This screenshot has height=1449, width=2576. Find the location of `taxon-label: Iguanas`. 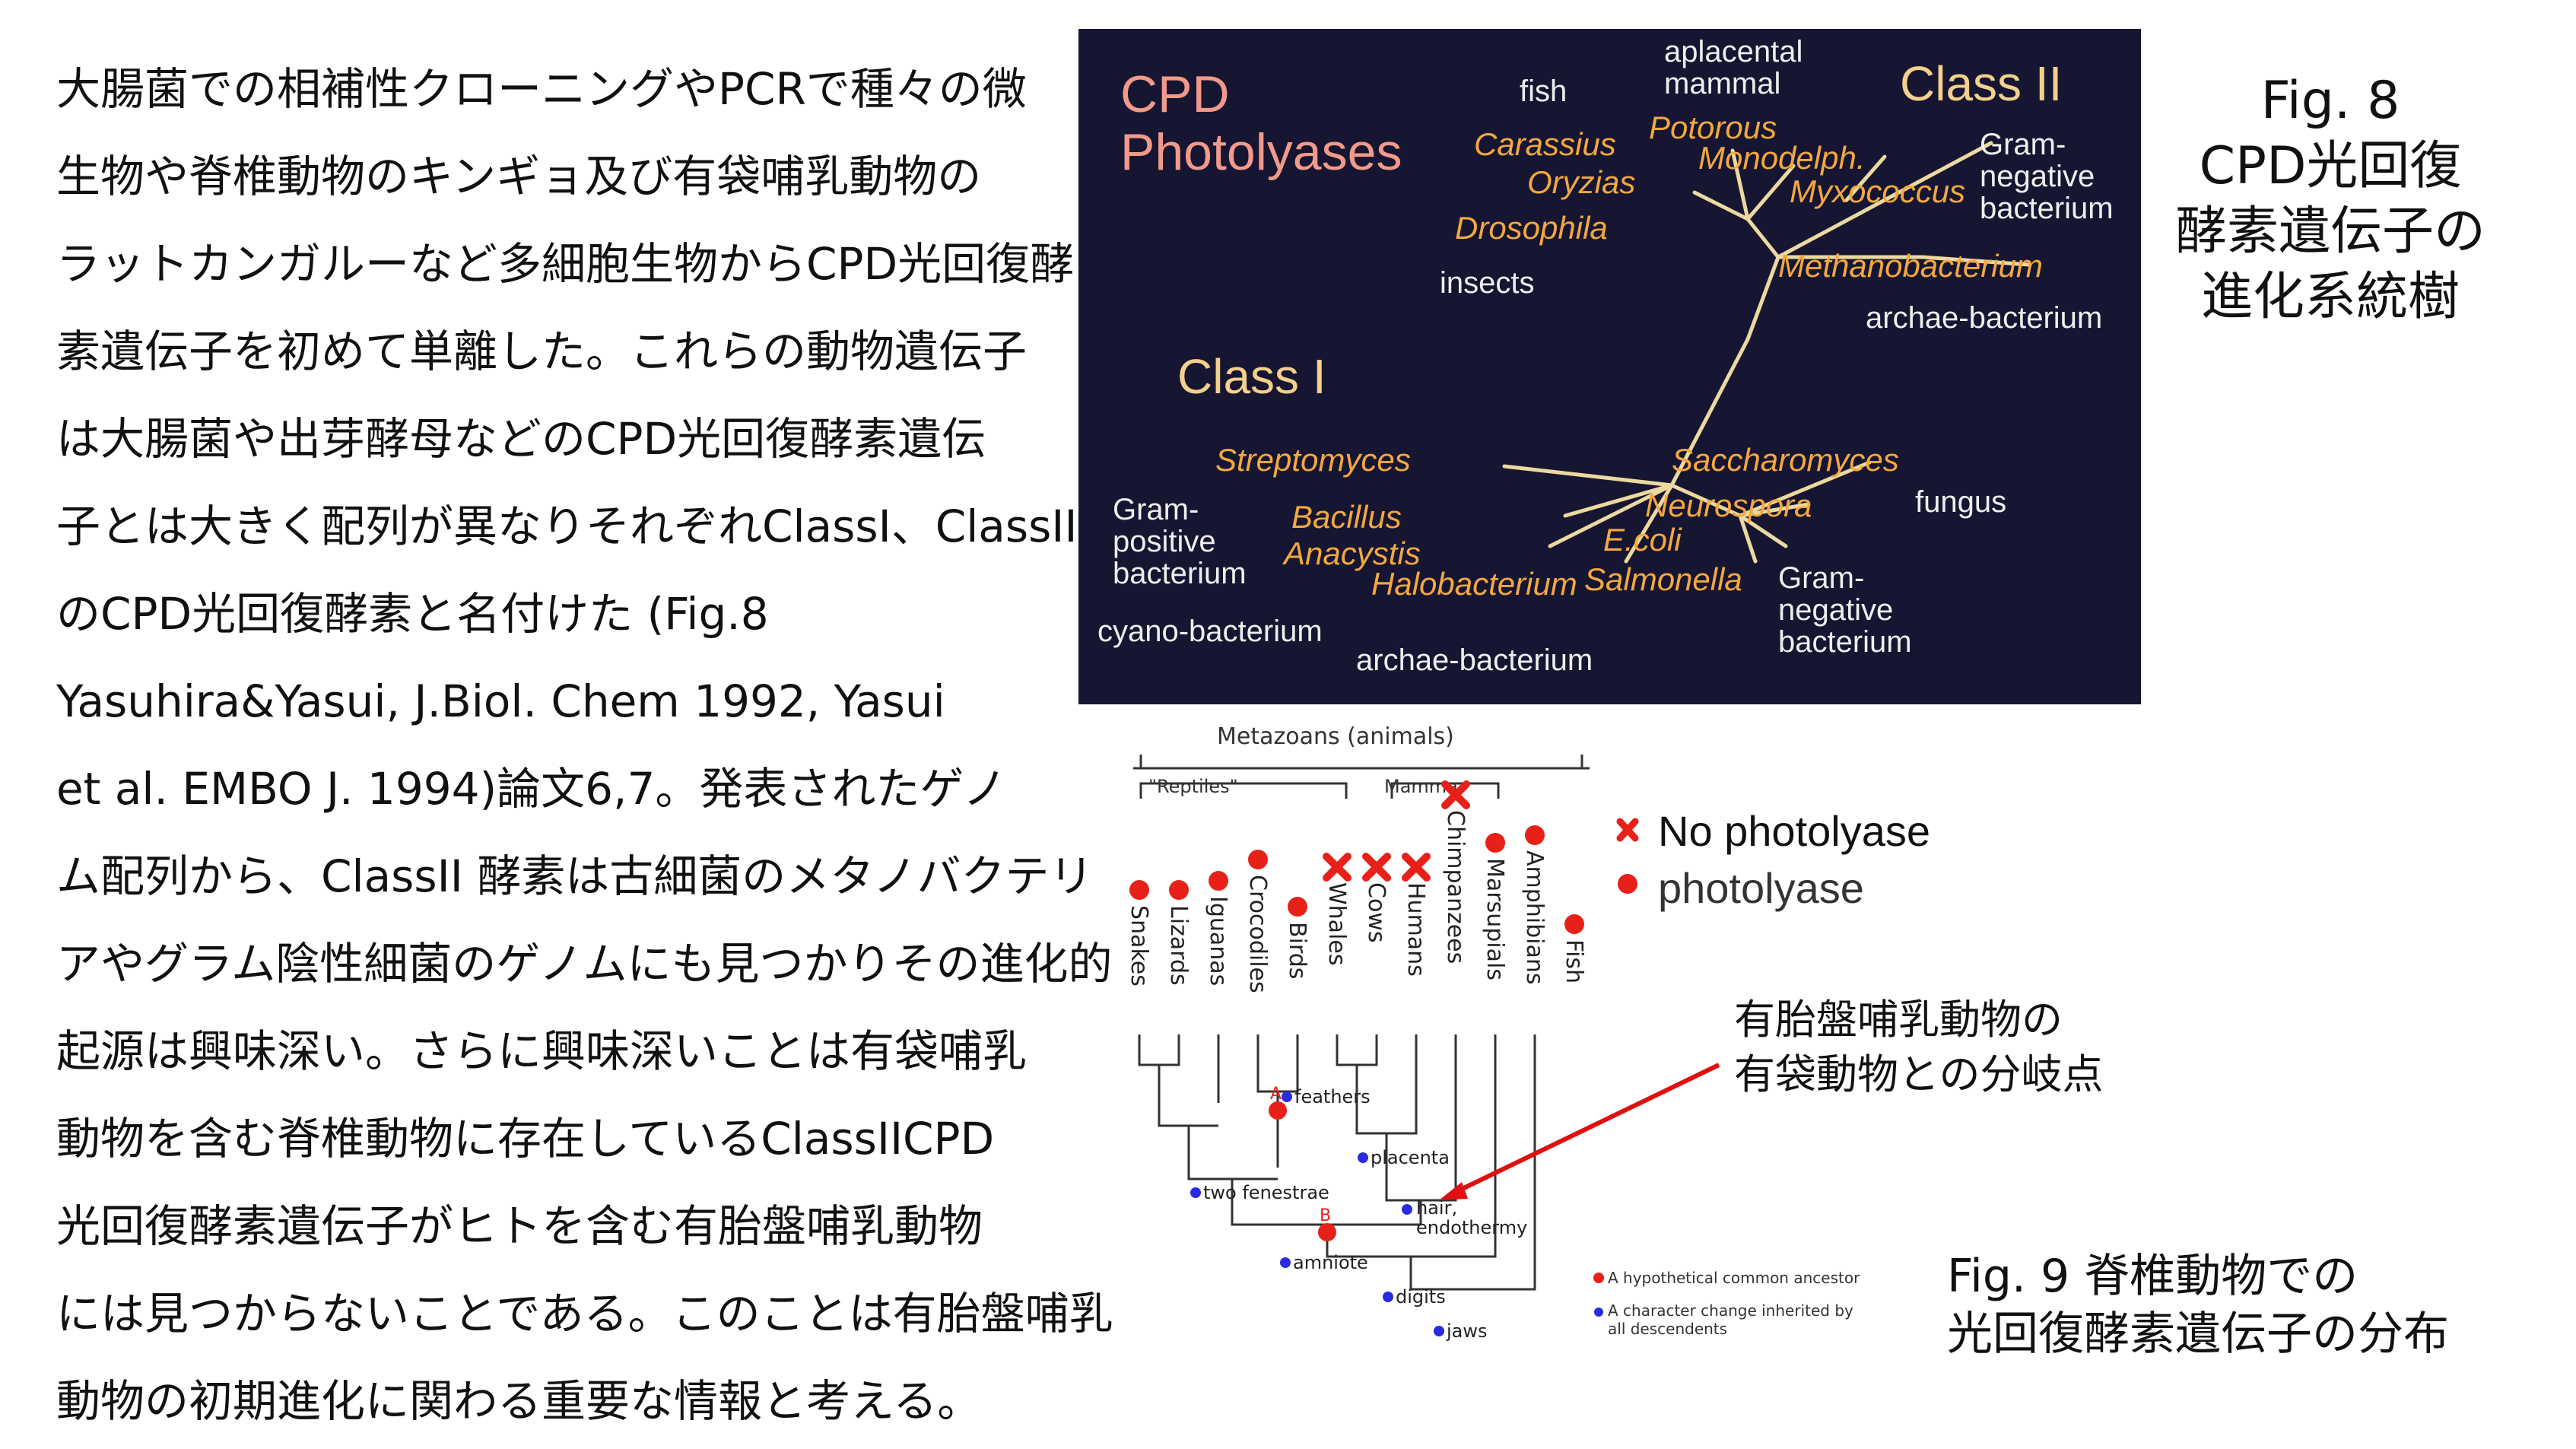

taxon-label: Iguanas is located at coordinates (1218, 941).